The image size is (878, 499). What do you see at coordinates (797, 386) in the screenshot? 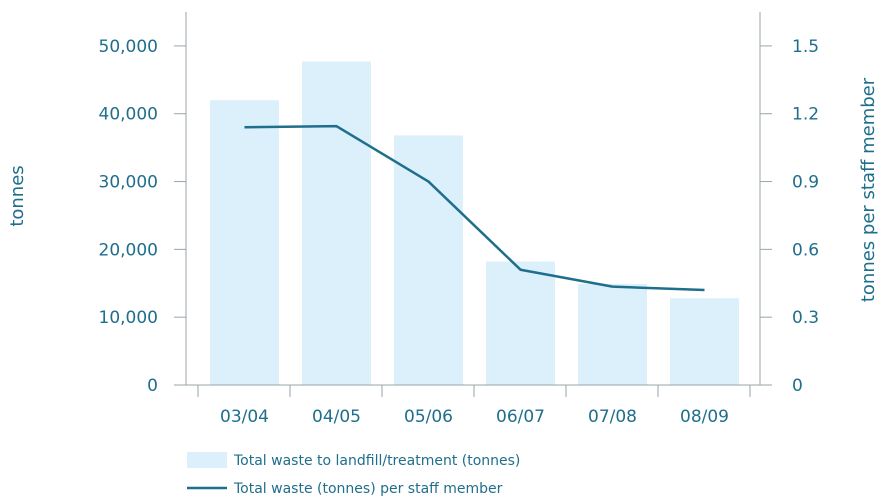
I see `right-tick-label: 0` at bounding box center [797, 386].